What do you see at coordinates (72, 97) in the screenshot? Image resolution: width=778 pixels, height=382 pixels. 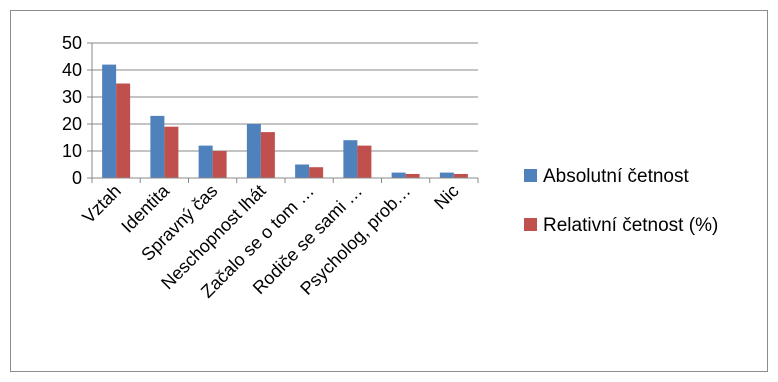 I see `y-tick-label: 30` at bounding box center [72, 97].